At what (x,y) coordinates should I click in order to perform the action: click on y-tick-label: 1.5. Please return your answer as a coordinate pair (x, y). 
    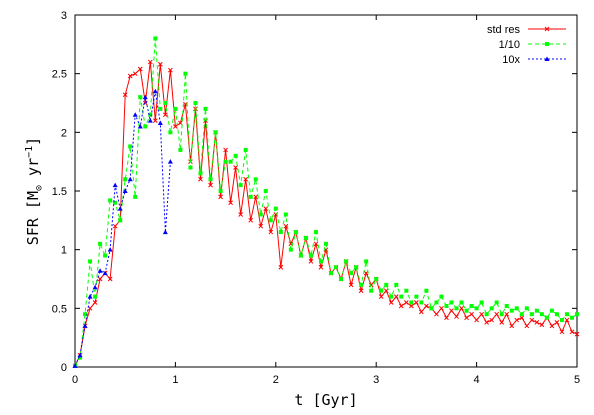
    Looking at the image, I should click on (59, 192).